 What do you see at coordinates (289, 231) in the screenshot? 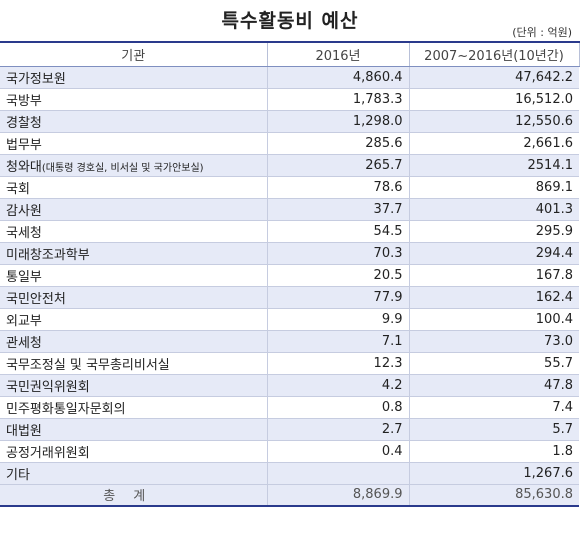
I see `table-row: 국세청 54.5 295.9` at bounding box center [289, 231].